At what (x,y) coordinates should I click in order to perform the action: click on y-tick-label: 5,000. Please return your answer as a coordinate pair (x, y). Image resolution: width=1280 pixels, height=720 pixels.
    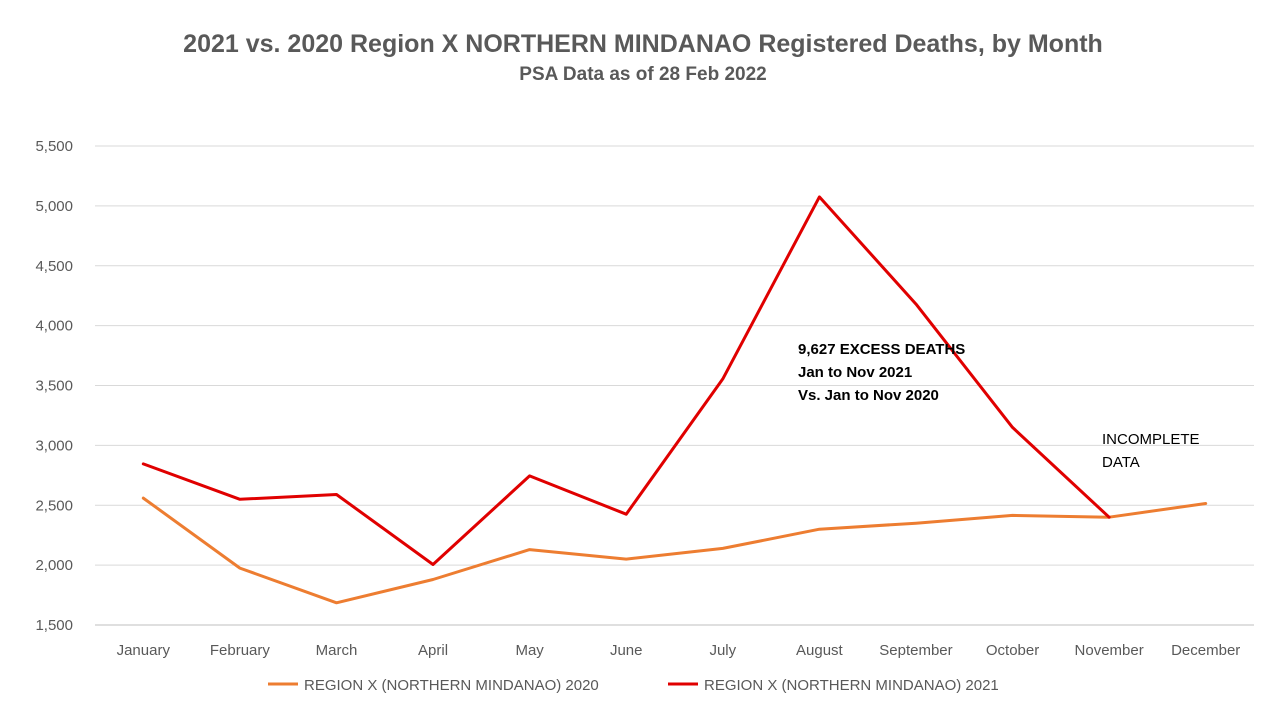
    Looking at the image, I should click on (54, 206).